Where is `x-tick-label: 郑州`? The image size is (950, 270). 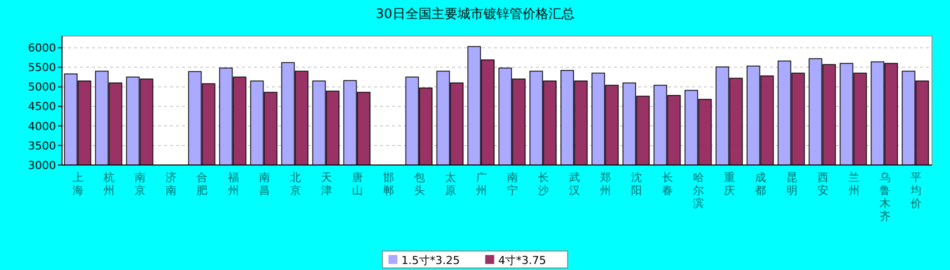 x-tick-label: 郑州 is located at coordinates (606, 184).